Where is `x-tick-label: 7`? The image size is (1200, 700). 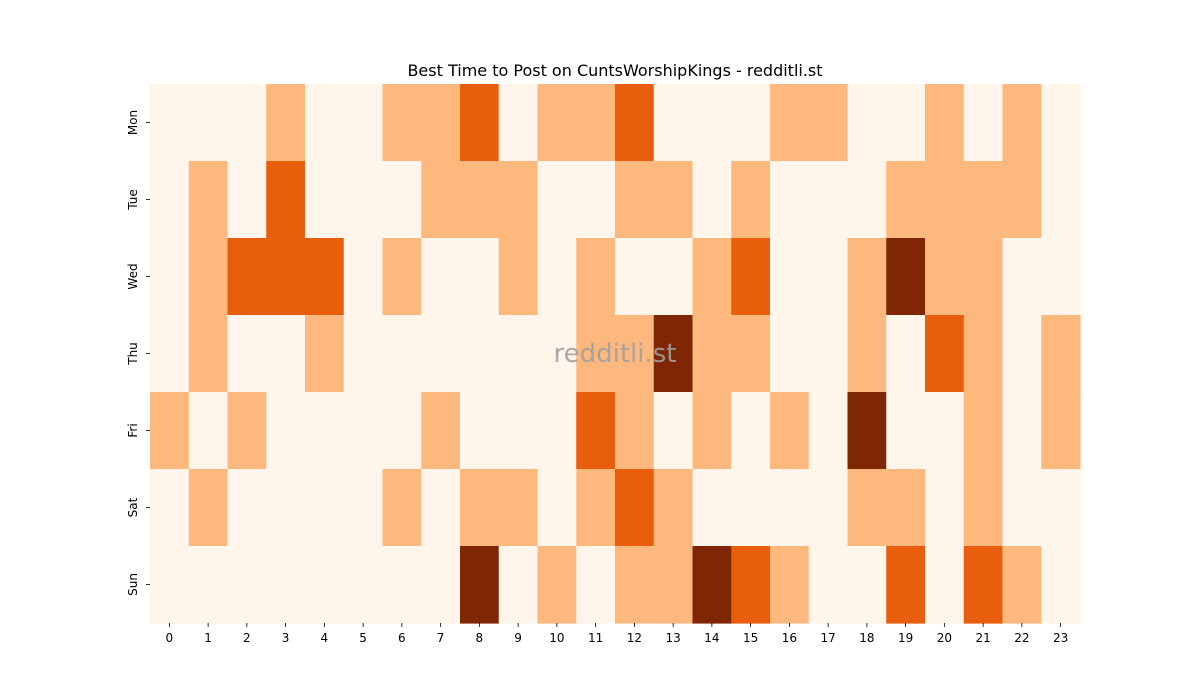
x-tick-label: 7 is located at coordinates (441, 638).